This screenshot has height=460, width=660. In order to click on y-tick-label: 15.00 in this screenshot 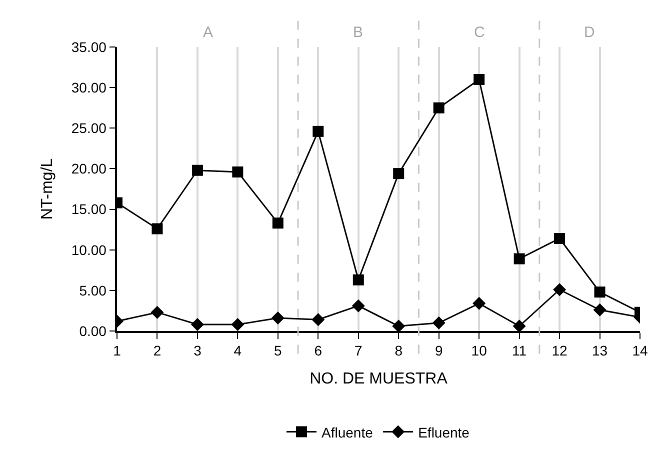, I will do `click(89, 209)`.